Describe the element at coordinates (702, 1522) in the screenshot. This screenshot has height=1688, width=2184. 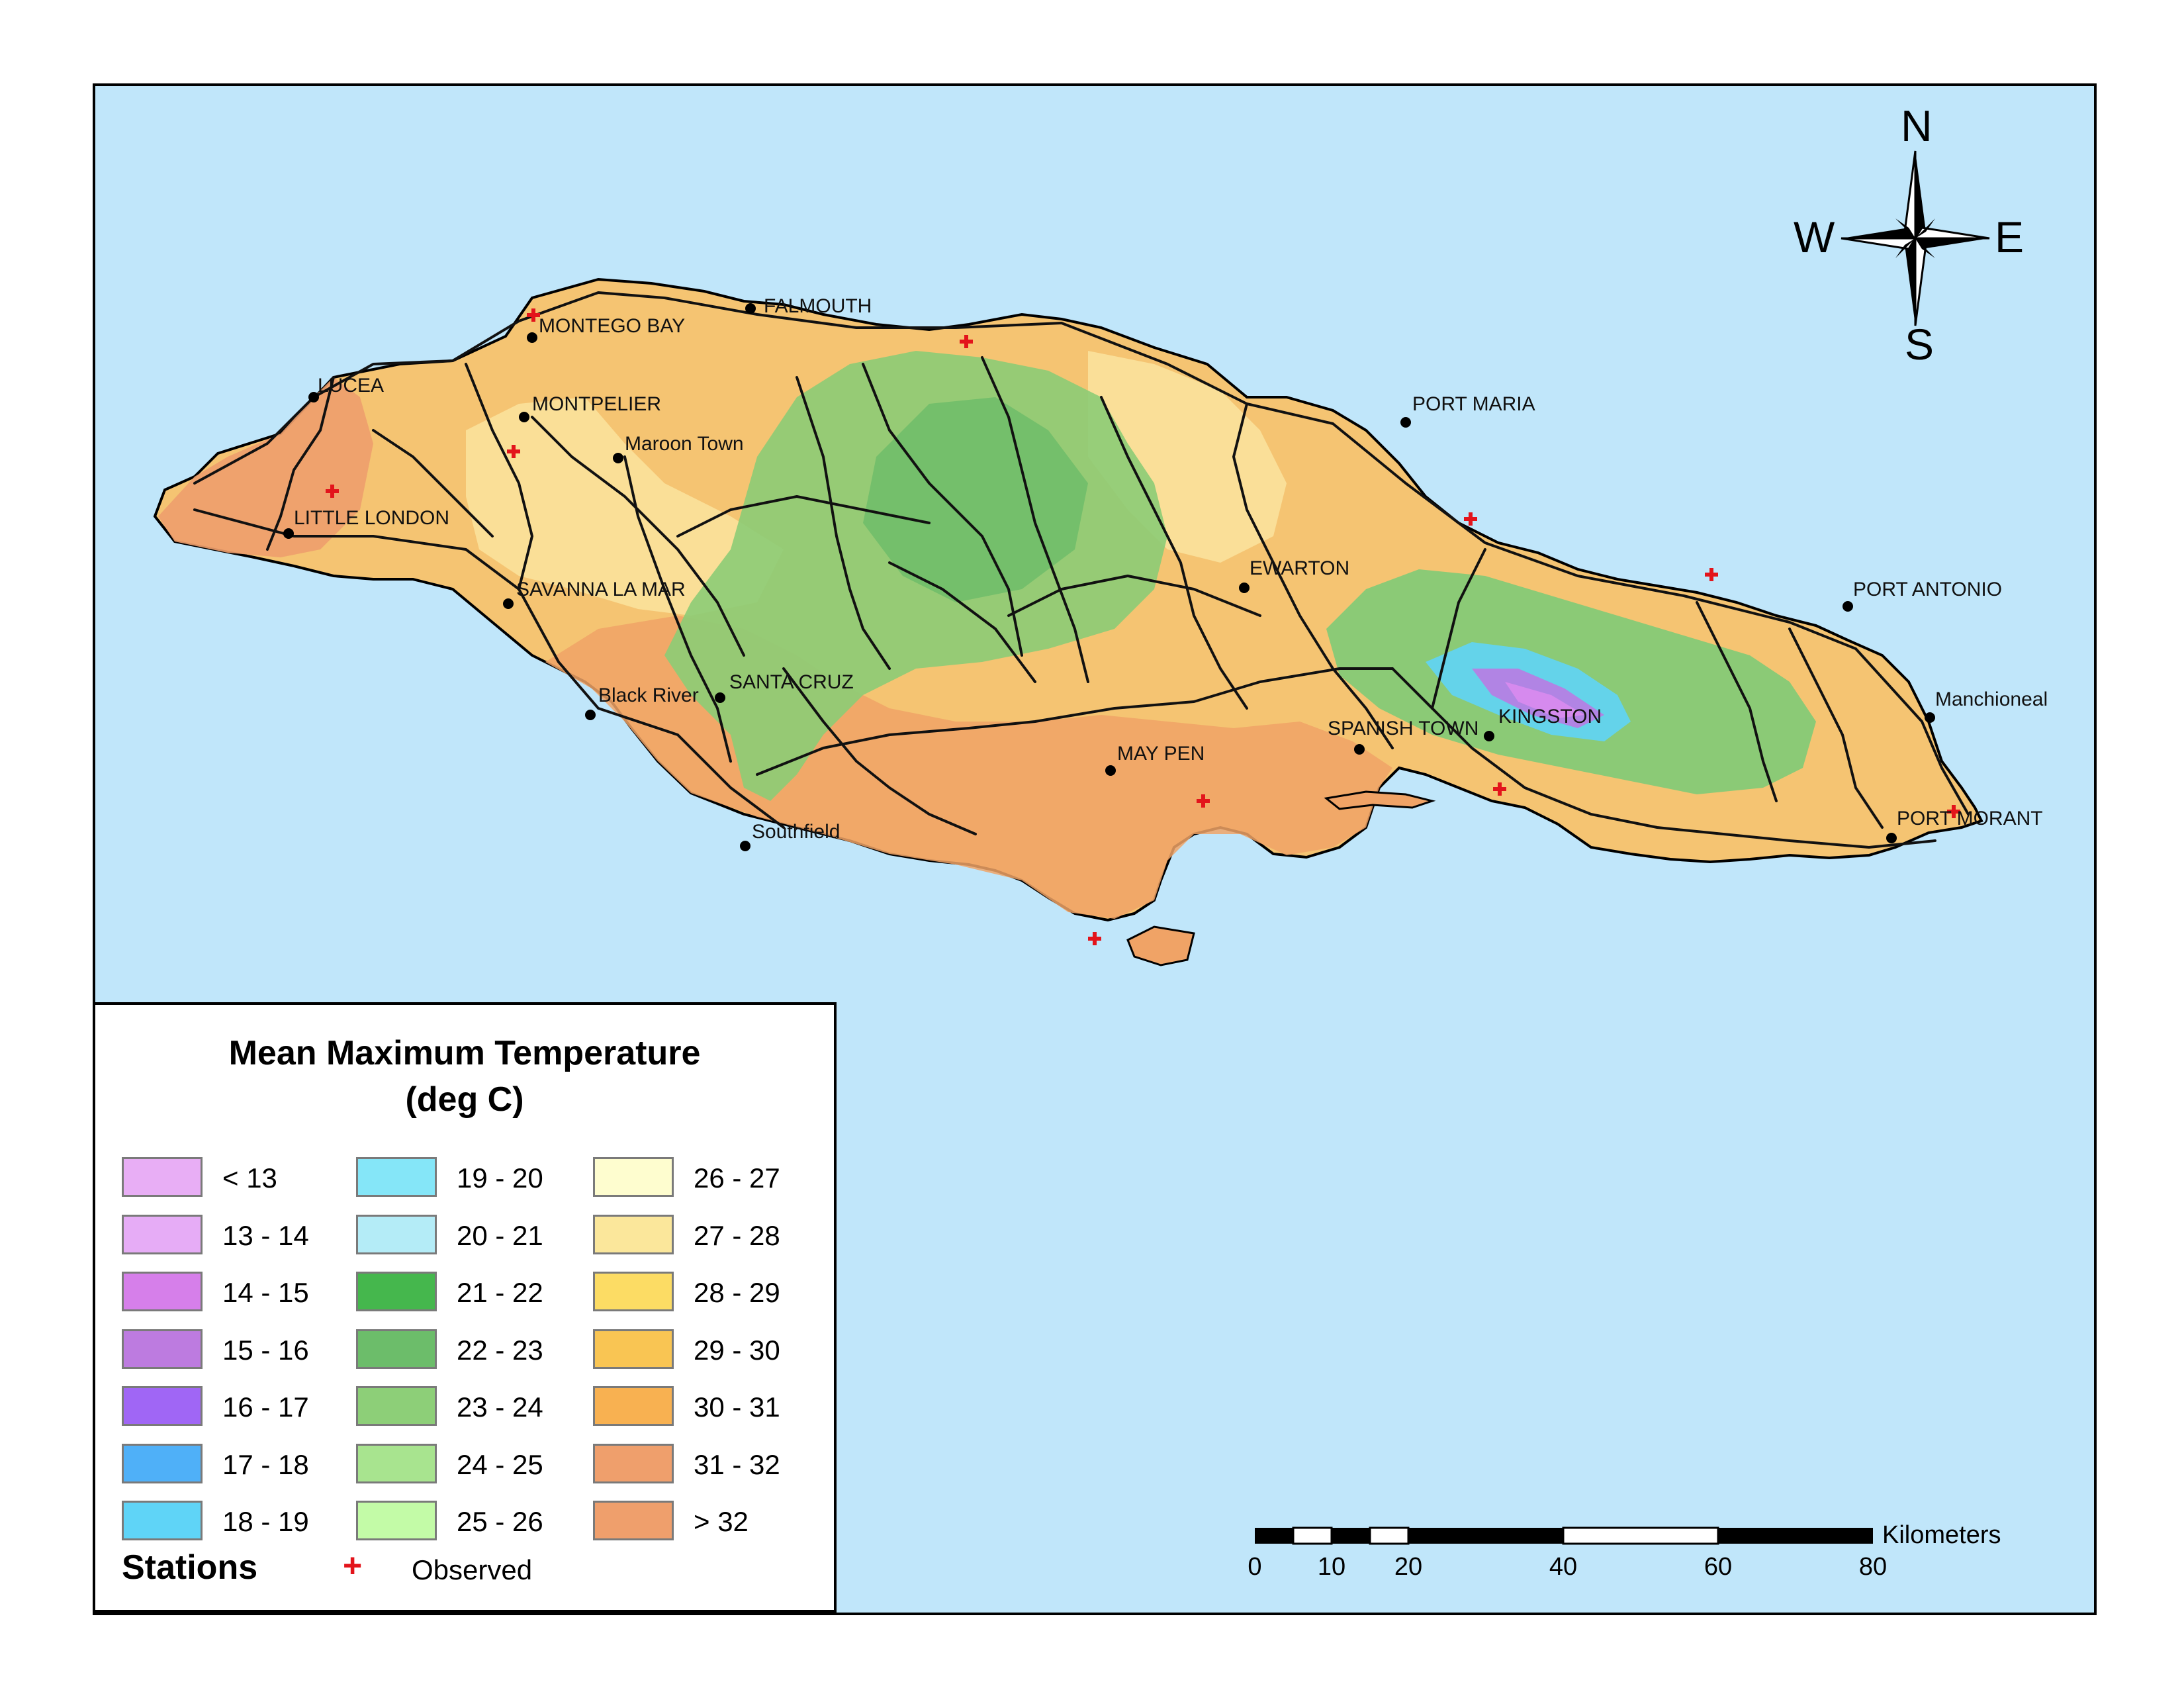
I see `legend-class-item: > 32` at that location.